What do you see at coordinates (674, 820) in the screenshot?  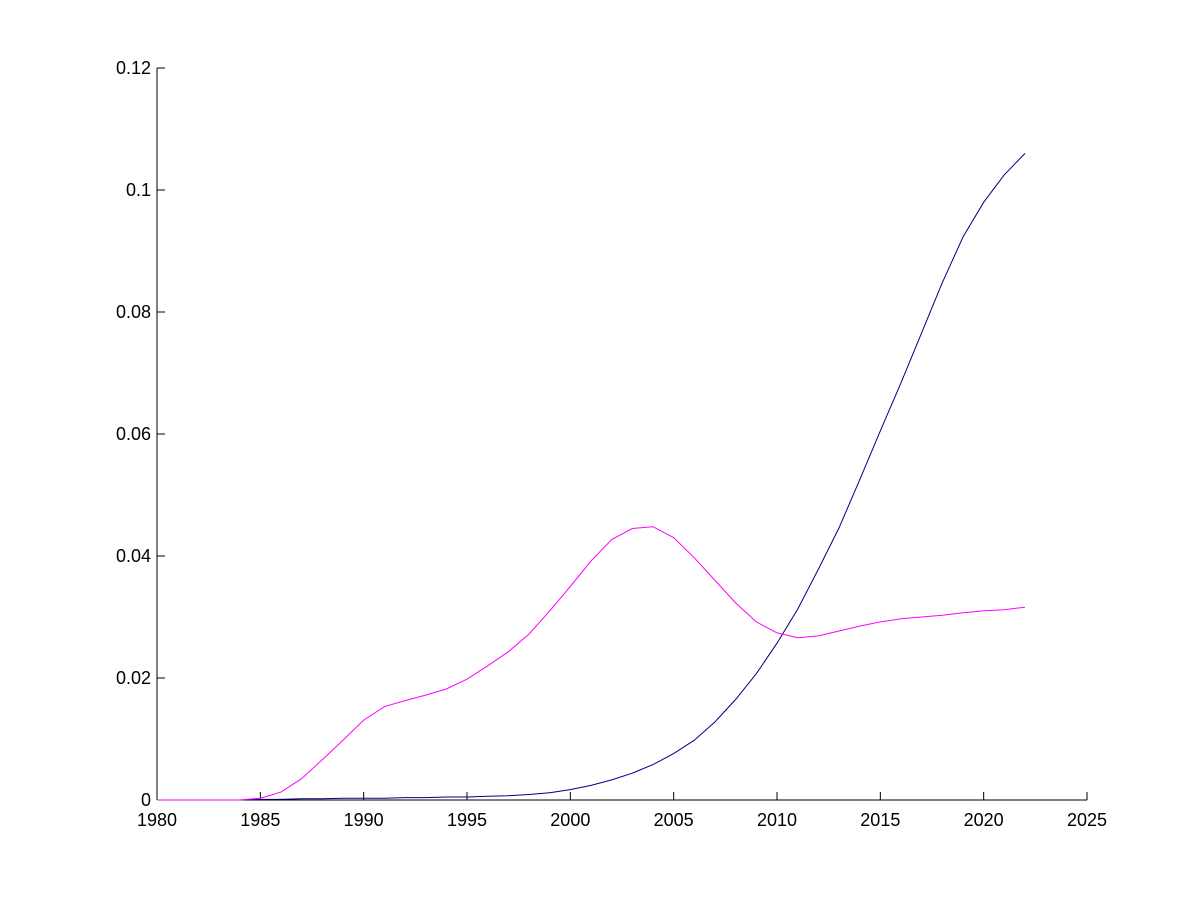 I see `x-tick-label: 2005` at bounding box center [674, 820].